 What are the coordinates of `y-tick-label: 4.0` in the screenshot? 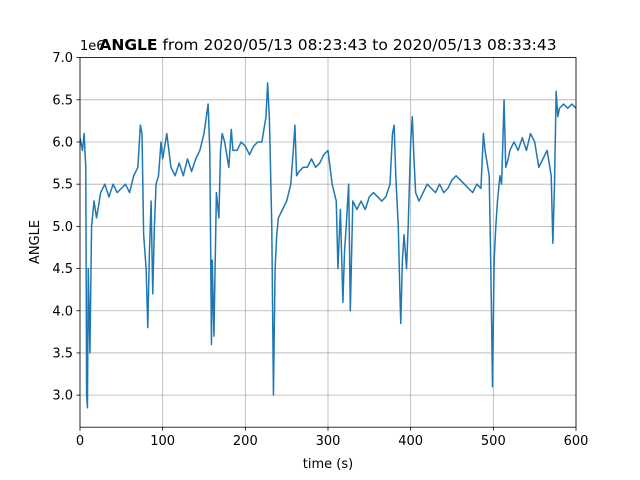 It's located at (62, 311).